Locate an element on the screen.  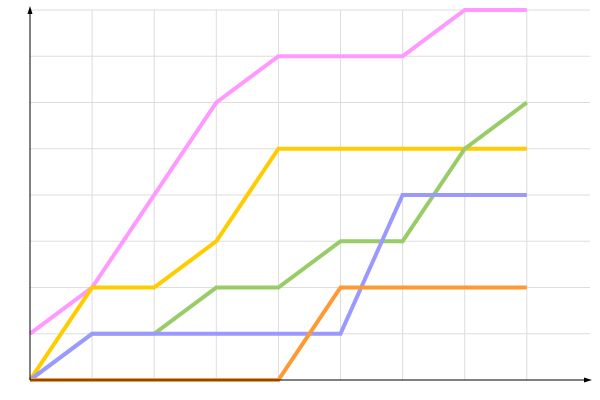
x-axis-arrow is located at coordinates (588, 380).